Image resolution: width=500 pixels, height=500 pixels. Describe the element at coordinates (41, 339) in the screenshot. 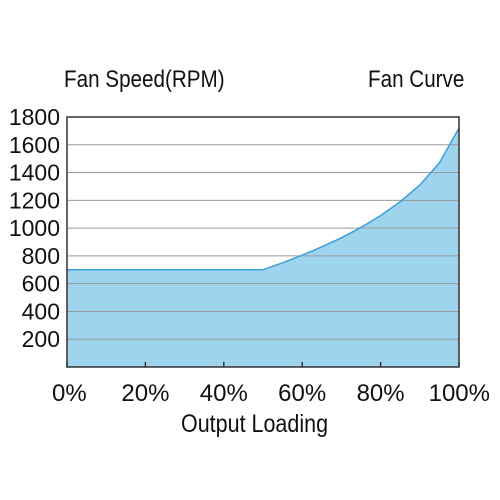

I see `y-tick-label-200: 200` at that location.